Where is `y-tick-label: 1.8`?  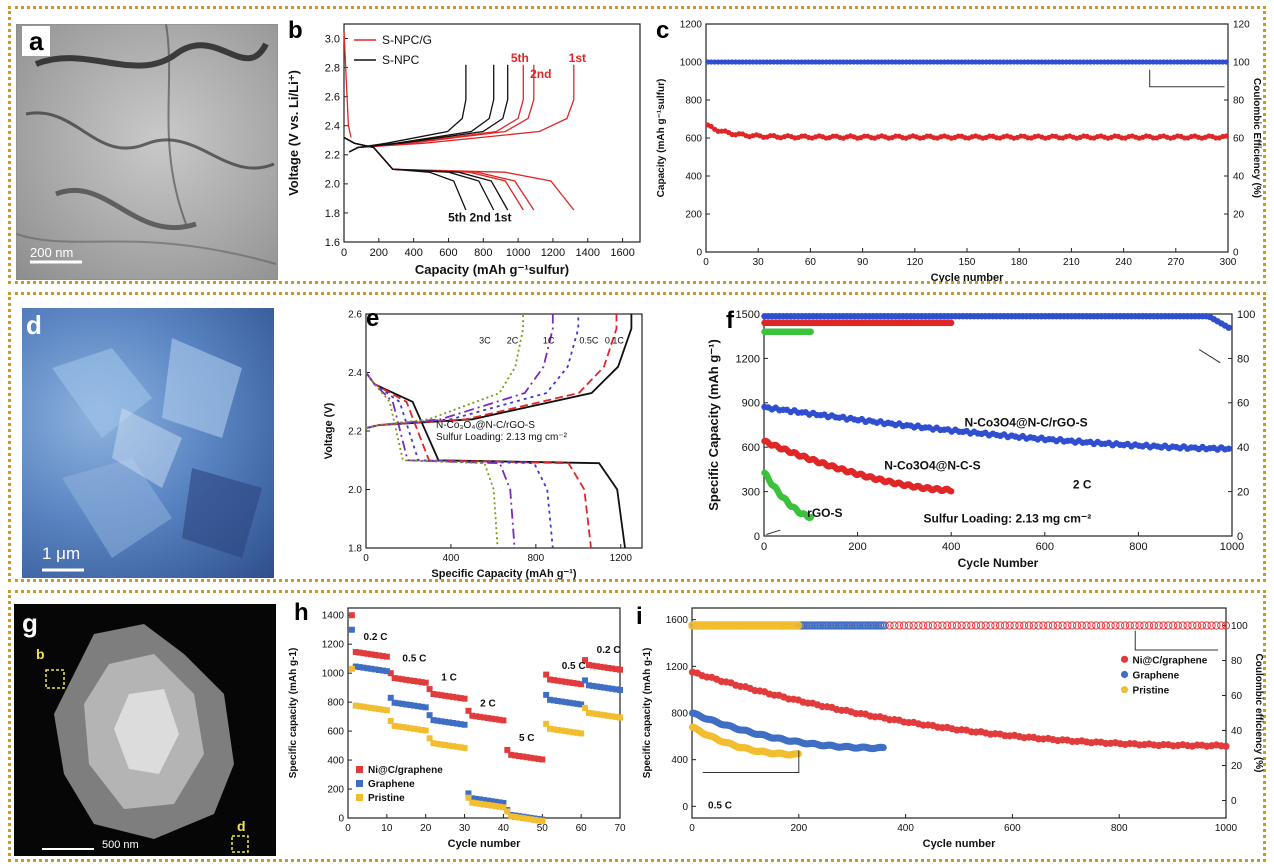 y-tick-label: 1.8 is located at coordinates (332, 214).